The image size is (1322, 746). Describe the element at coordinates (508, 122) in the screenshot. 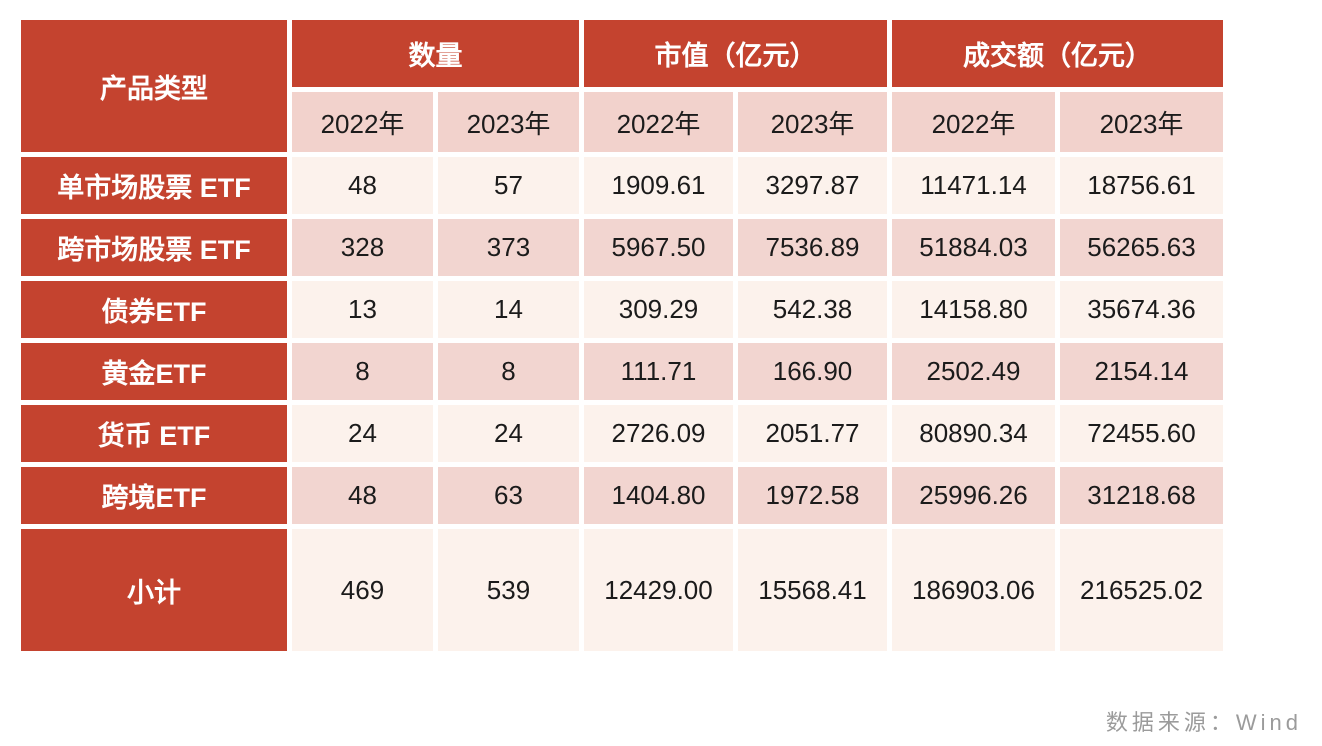

I see `year-header-qty-2023: 2023年` at that location.